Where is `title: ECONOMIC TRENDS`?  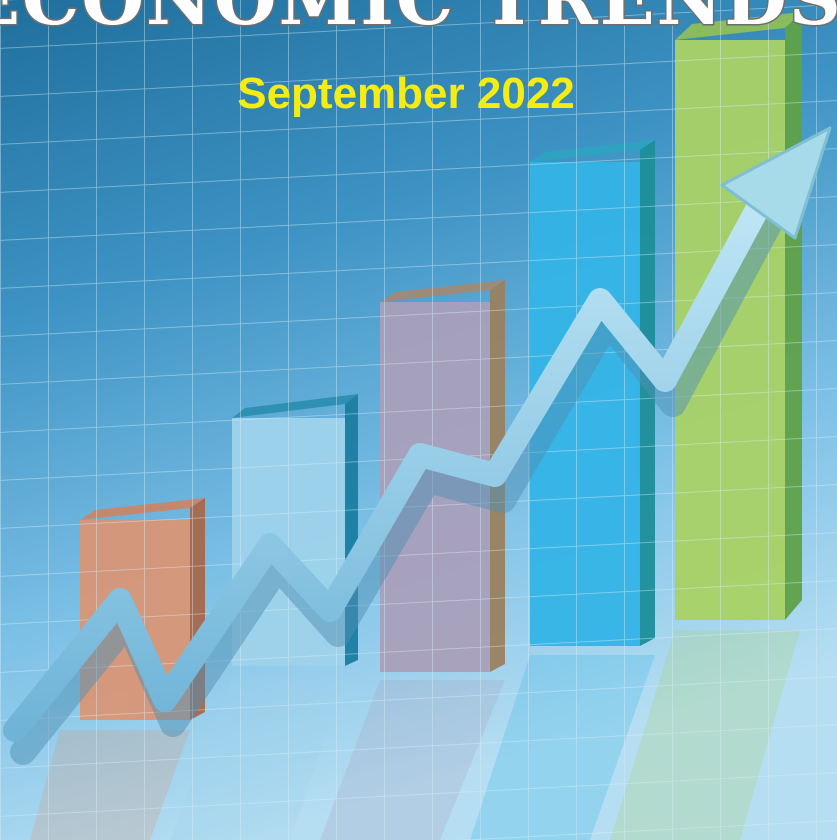 title: ECONOMIC TRENDS is located at coordinates (418, 20).